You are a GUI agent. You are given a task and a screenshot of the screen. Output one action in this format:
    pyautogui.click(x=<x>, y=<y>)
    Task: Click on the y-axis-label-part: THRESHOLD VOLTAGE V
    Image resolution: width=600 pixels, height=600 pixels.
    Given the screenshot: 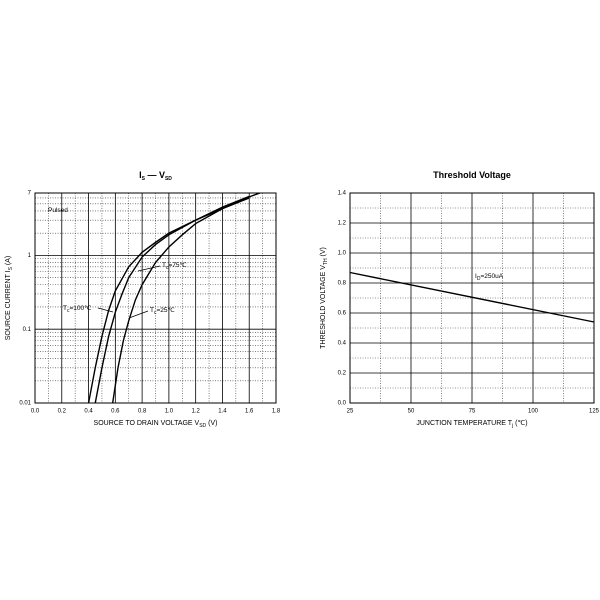 What is the action you would take?
    pyautogui.click(x=323, y=307)
    